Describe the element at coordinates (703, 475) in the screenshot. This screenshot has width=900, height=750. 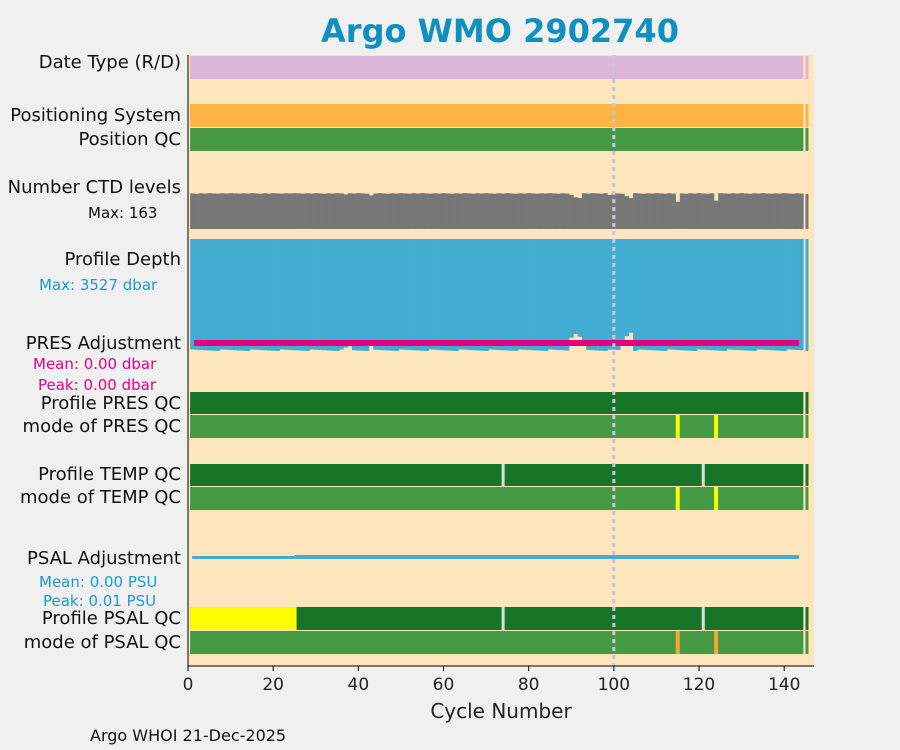
I see `break-profile-temp-qc` at that location.